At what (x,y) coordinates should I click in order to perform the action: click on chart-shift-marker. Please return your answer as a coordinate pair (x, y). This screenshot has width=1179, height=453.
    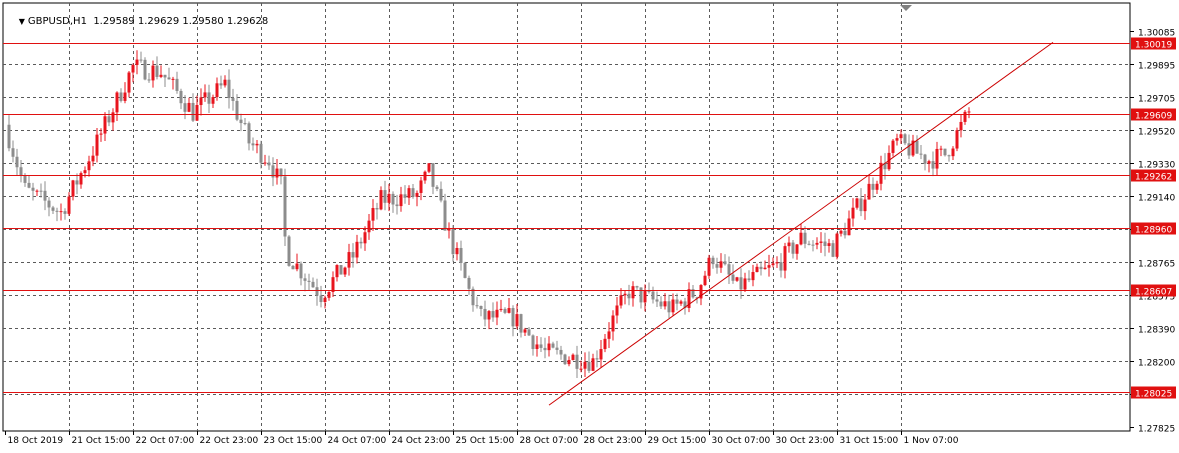
    Looking at the image, I should click on (906, 8).